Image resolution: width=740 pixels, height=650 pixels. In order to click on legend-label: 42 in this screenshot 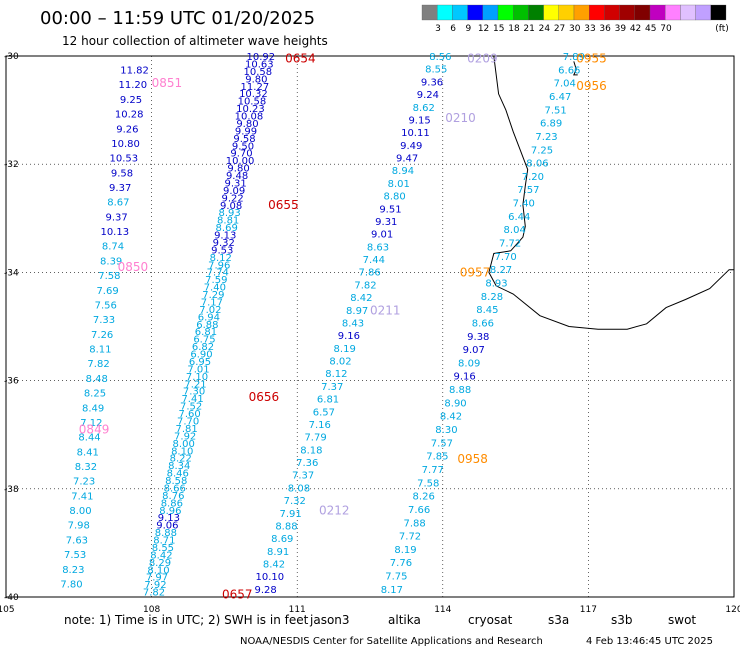, I will do `click(635, 29)`.